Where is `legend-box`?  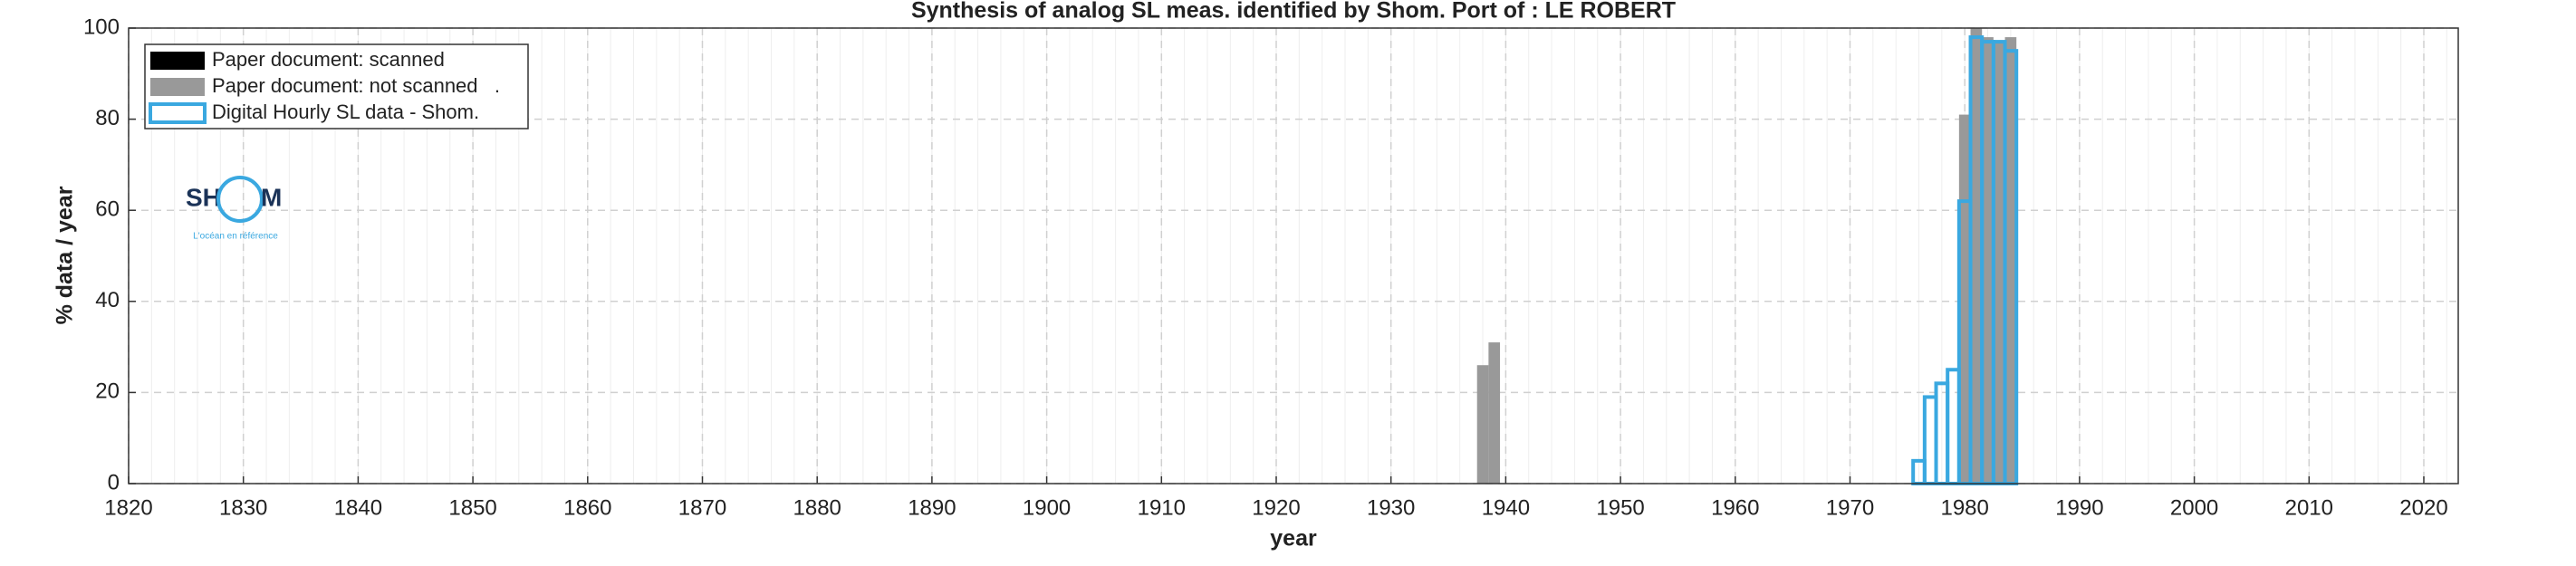 legend-box is located at coordinates (336, 87).